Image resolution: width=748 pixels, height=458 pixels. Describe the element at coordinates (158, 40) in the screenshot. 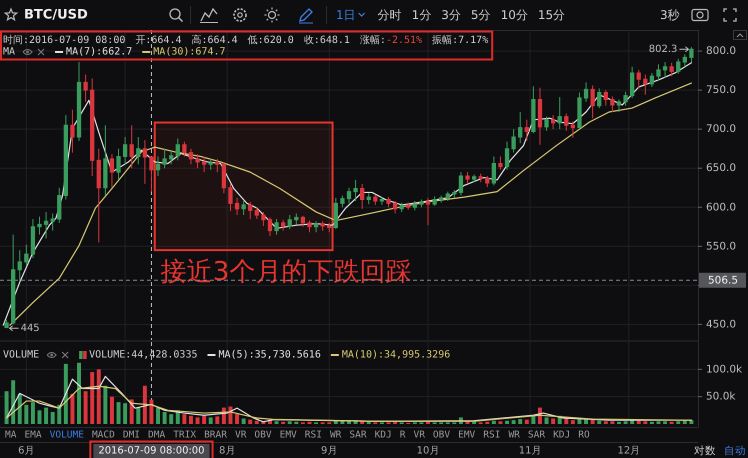

I see `text: 开:664.4` at that location.